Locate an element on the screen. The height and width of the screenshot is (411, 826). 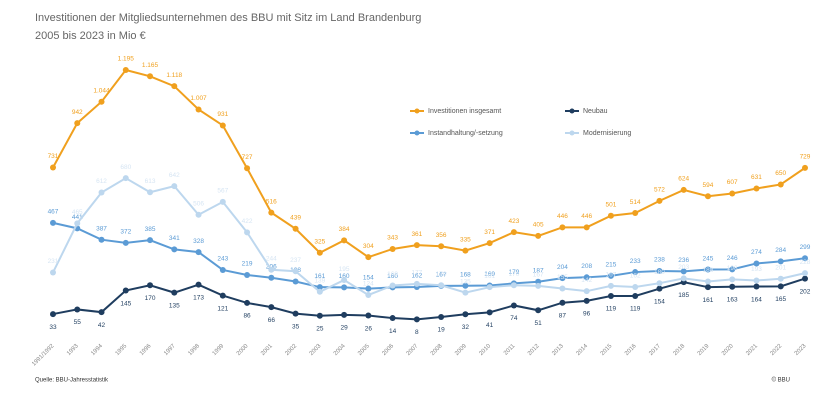
data-label: 514 is located at coordinates (635, 202).